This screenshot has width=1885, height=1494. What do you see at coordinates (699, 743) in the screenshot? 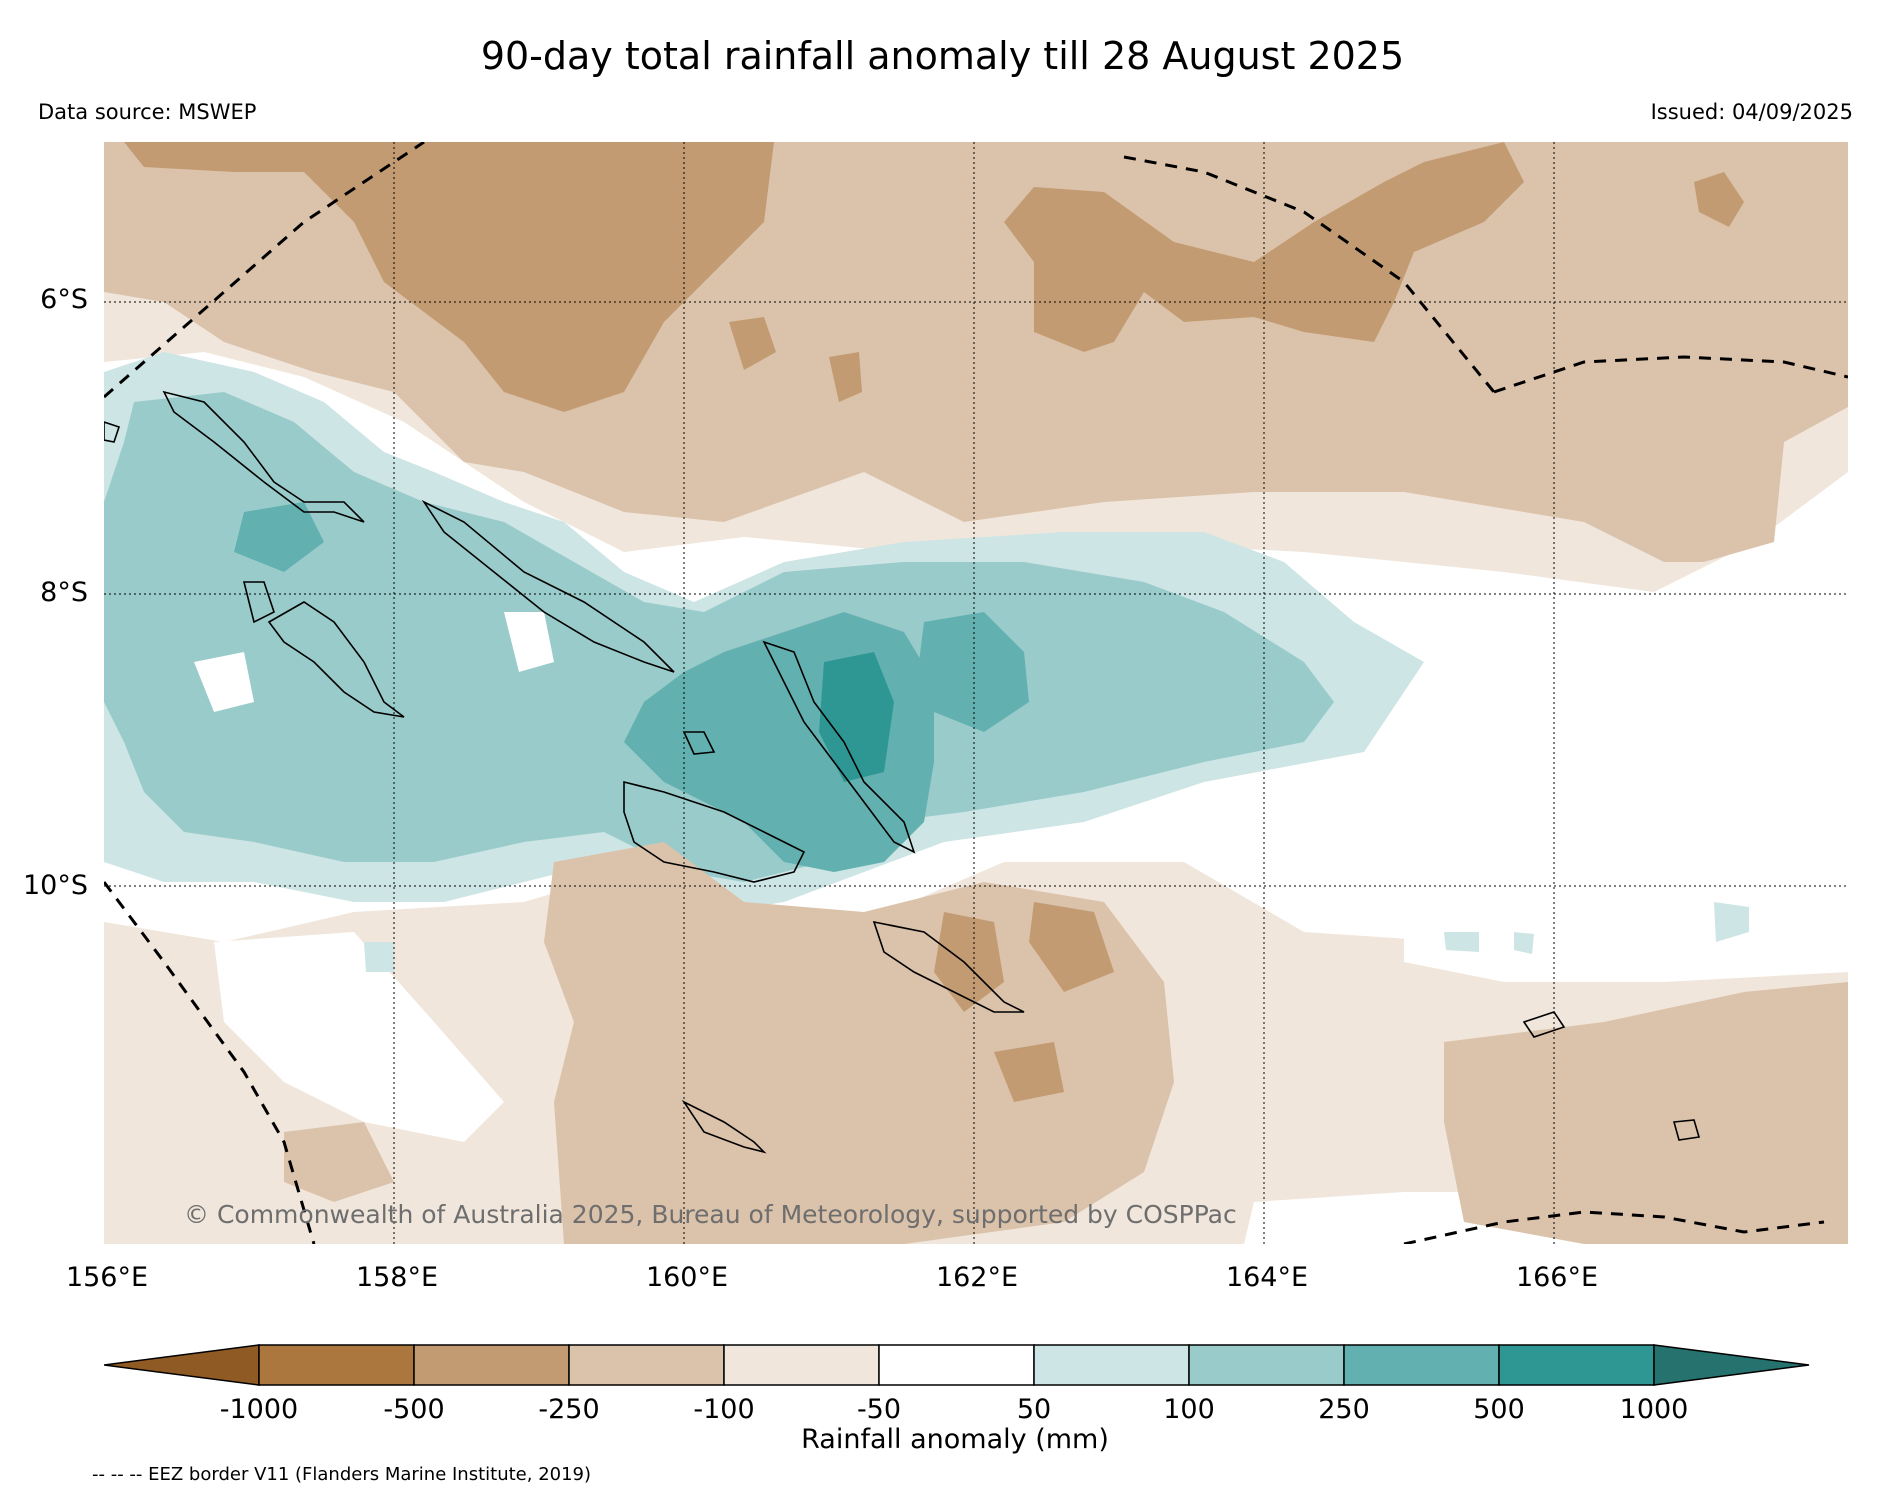
I see `coastline-florida-islands` at bounding box center [699, 743].